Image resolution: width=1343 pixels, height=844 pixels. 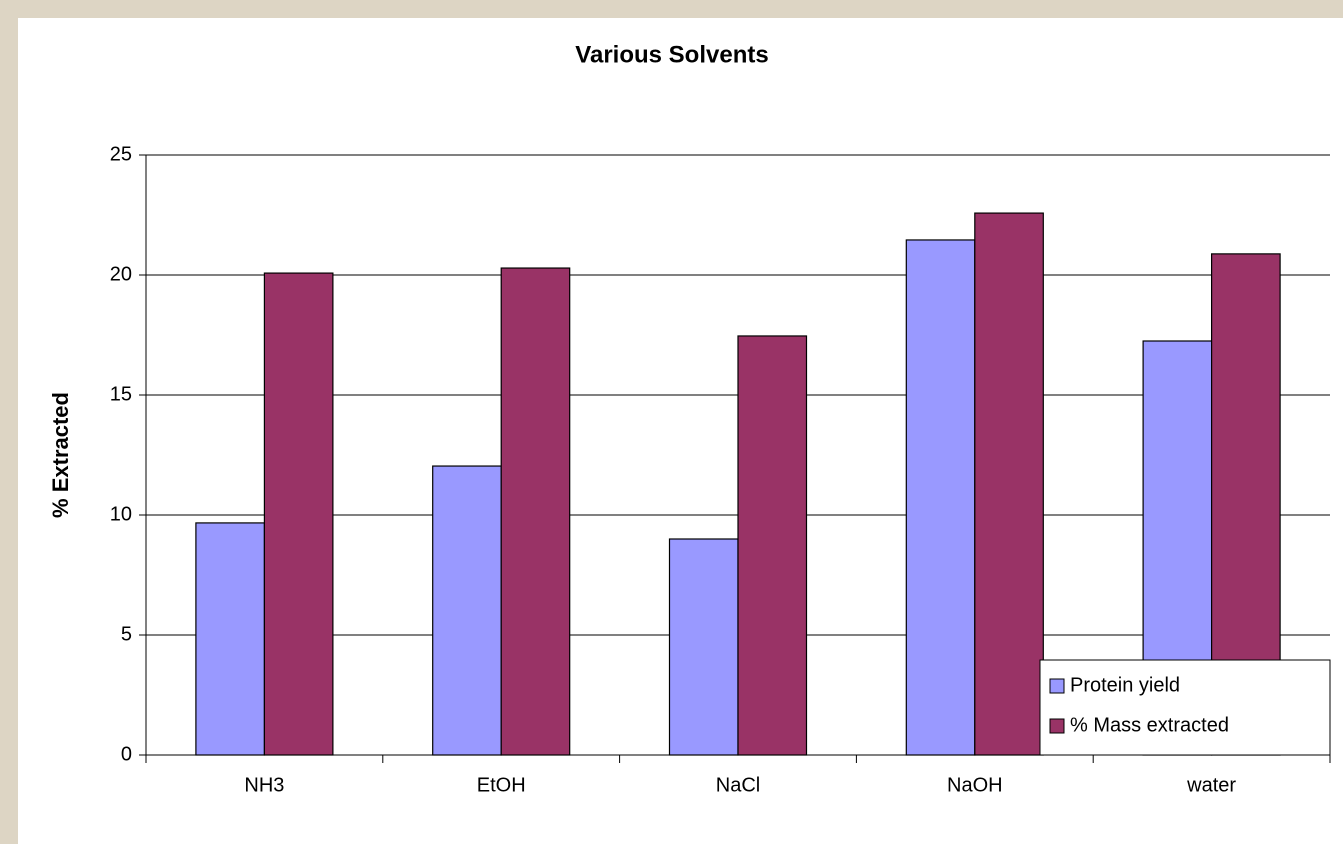 I want to click on x-tick-label: NH3, so click(x=264, y=785).